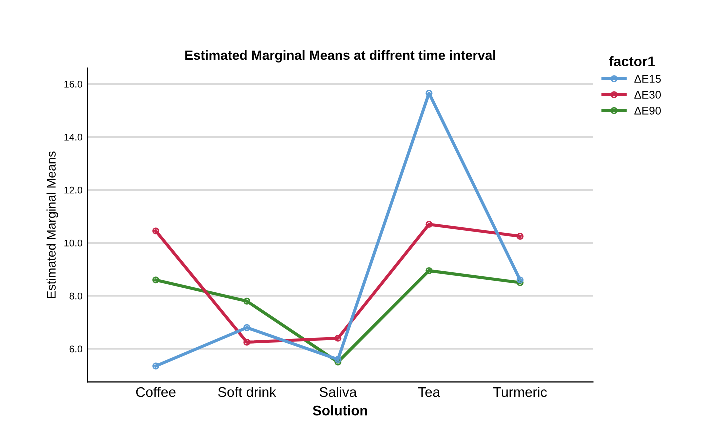 This screenshot has width=702, height=427. What do you see at coordinates (632, 61) in the screenshot?
I see `legend-title: factor1` at bounding box center [632, 61].